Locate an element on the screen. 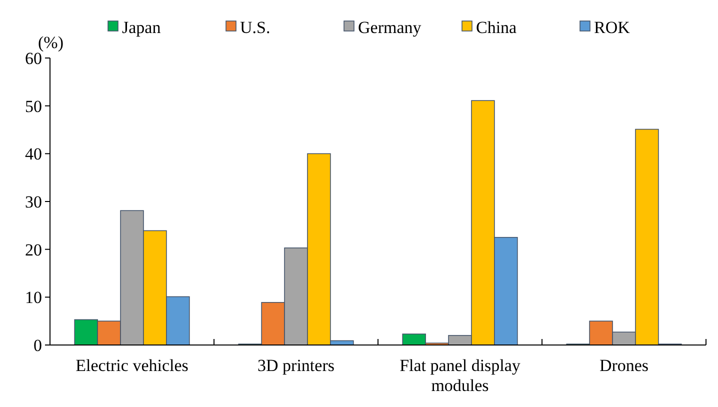 The width and height of the screenshot is (718, 407). legend-label: Japan is located at coordinates (142, 28).